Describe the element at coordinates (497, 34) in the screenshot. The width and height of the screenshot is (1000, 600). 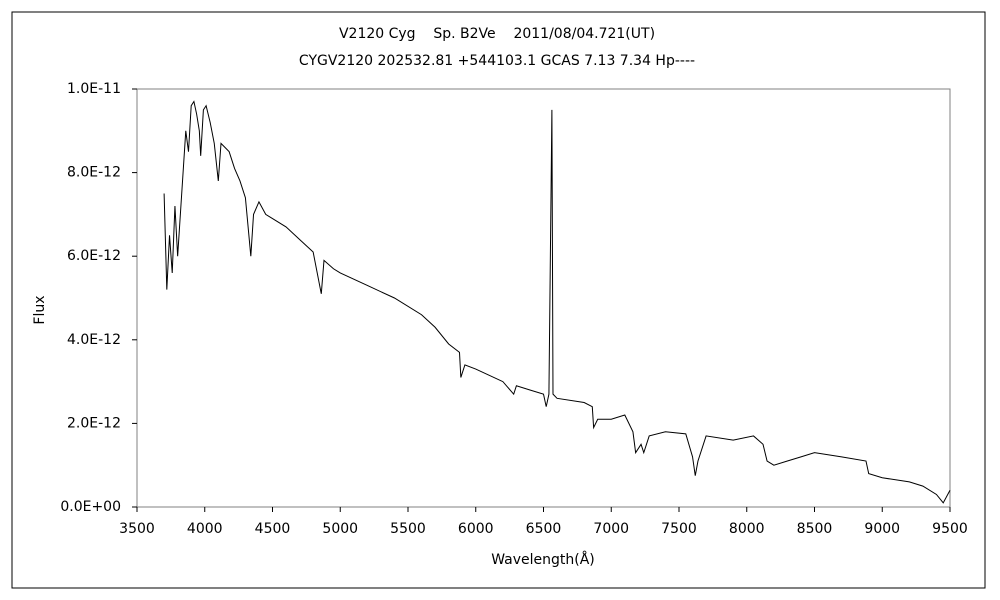
I see `chart-title: V2120 Cyg Sp. B2Ve 2011/08/04.721(UT)` at that location.